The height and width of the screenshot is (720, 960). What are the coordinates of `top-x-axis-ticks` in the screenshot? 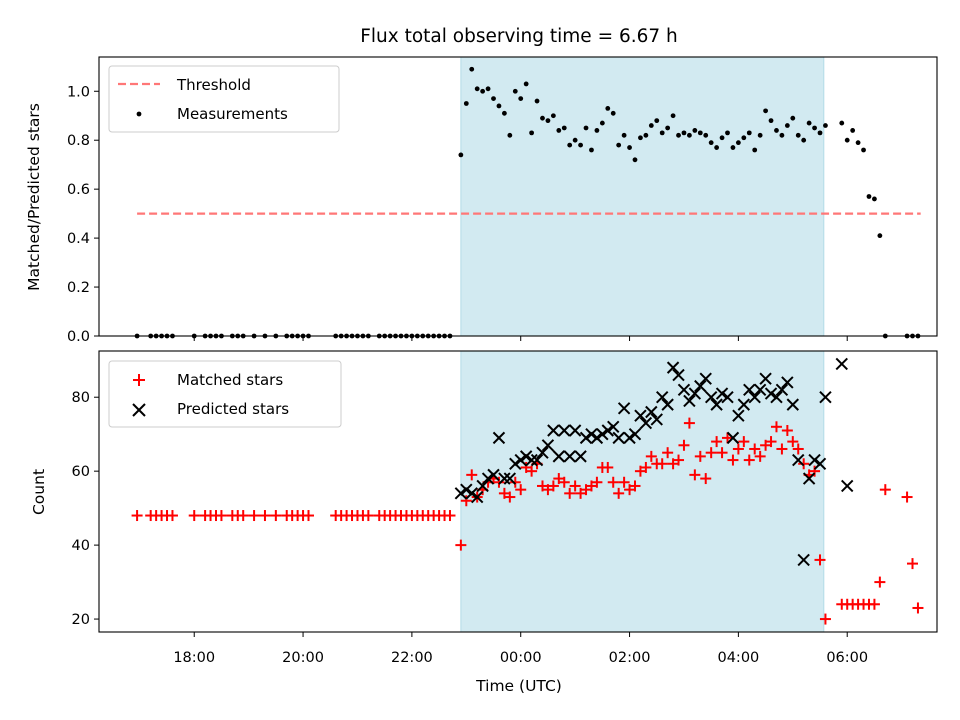 It's located at (520, 338).